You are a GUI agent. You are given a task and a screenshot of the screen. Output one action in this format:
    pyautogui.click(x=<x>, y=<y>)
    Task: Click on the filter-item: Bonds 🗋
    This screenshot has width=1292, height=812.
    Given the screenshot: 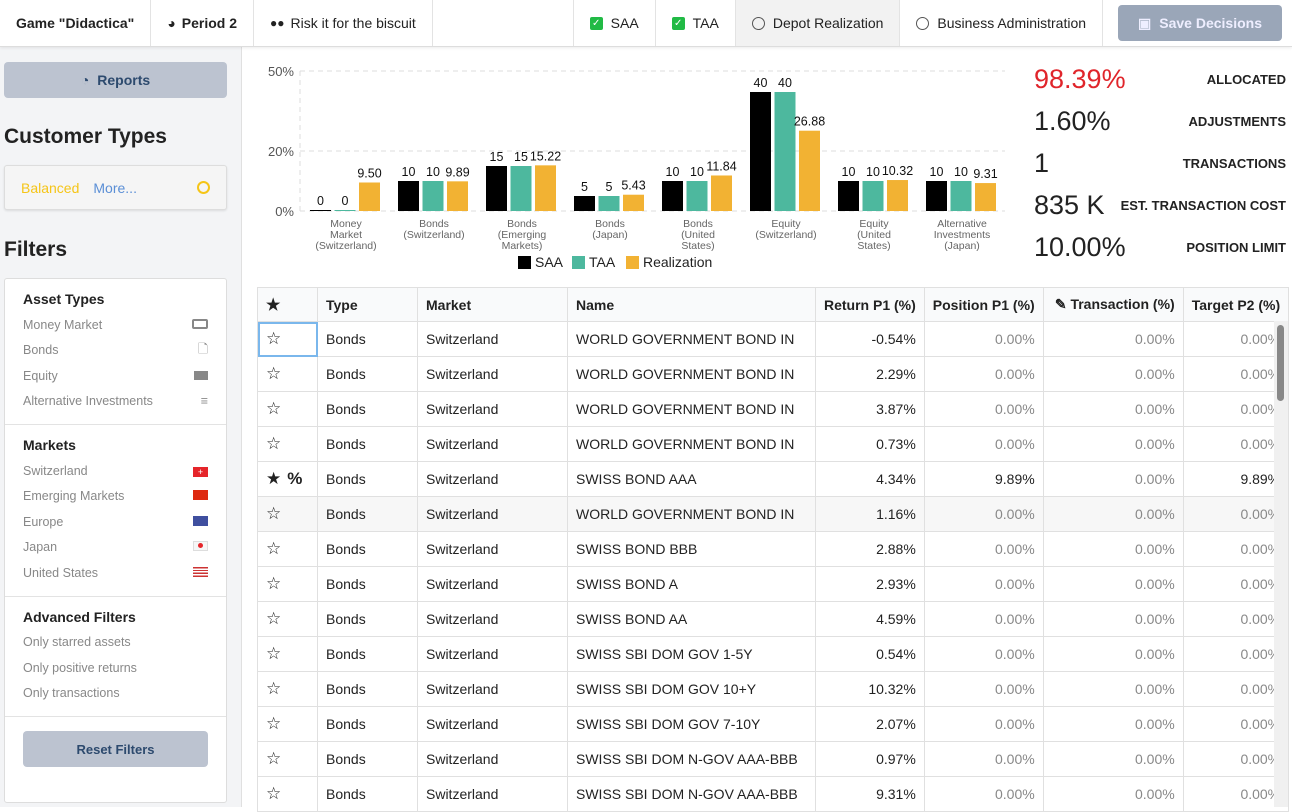 What is the action you would take?
    pyautogui.click(x=115, y=351)
    